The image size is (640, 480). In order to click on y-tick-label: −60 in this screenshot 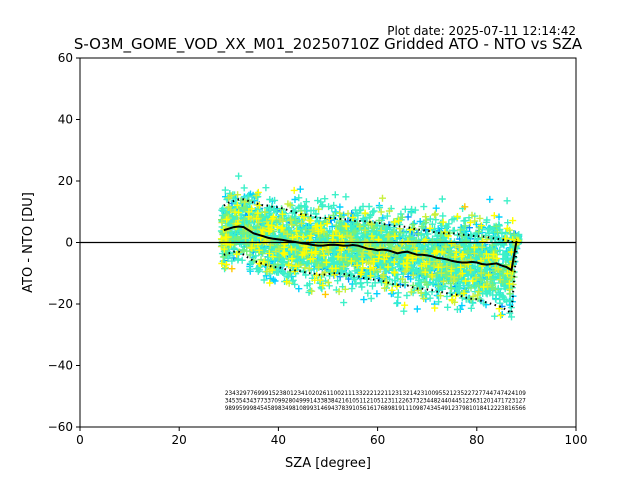, I will do `click(60, 427)`.